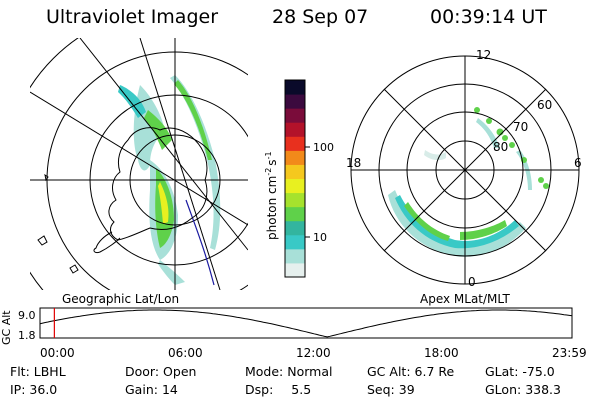 The width and height of the screenshot is (600, 400). What do you see at coordinates (483, 55) in the screenshot?
I see `mlt-label-12: 12` at bounding box center [483, 55].